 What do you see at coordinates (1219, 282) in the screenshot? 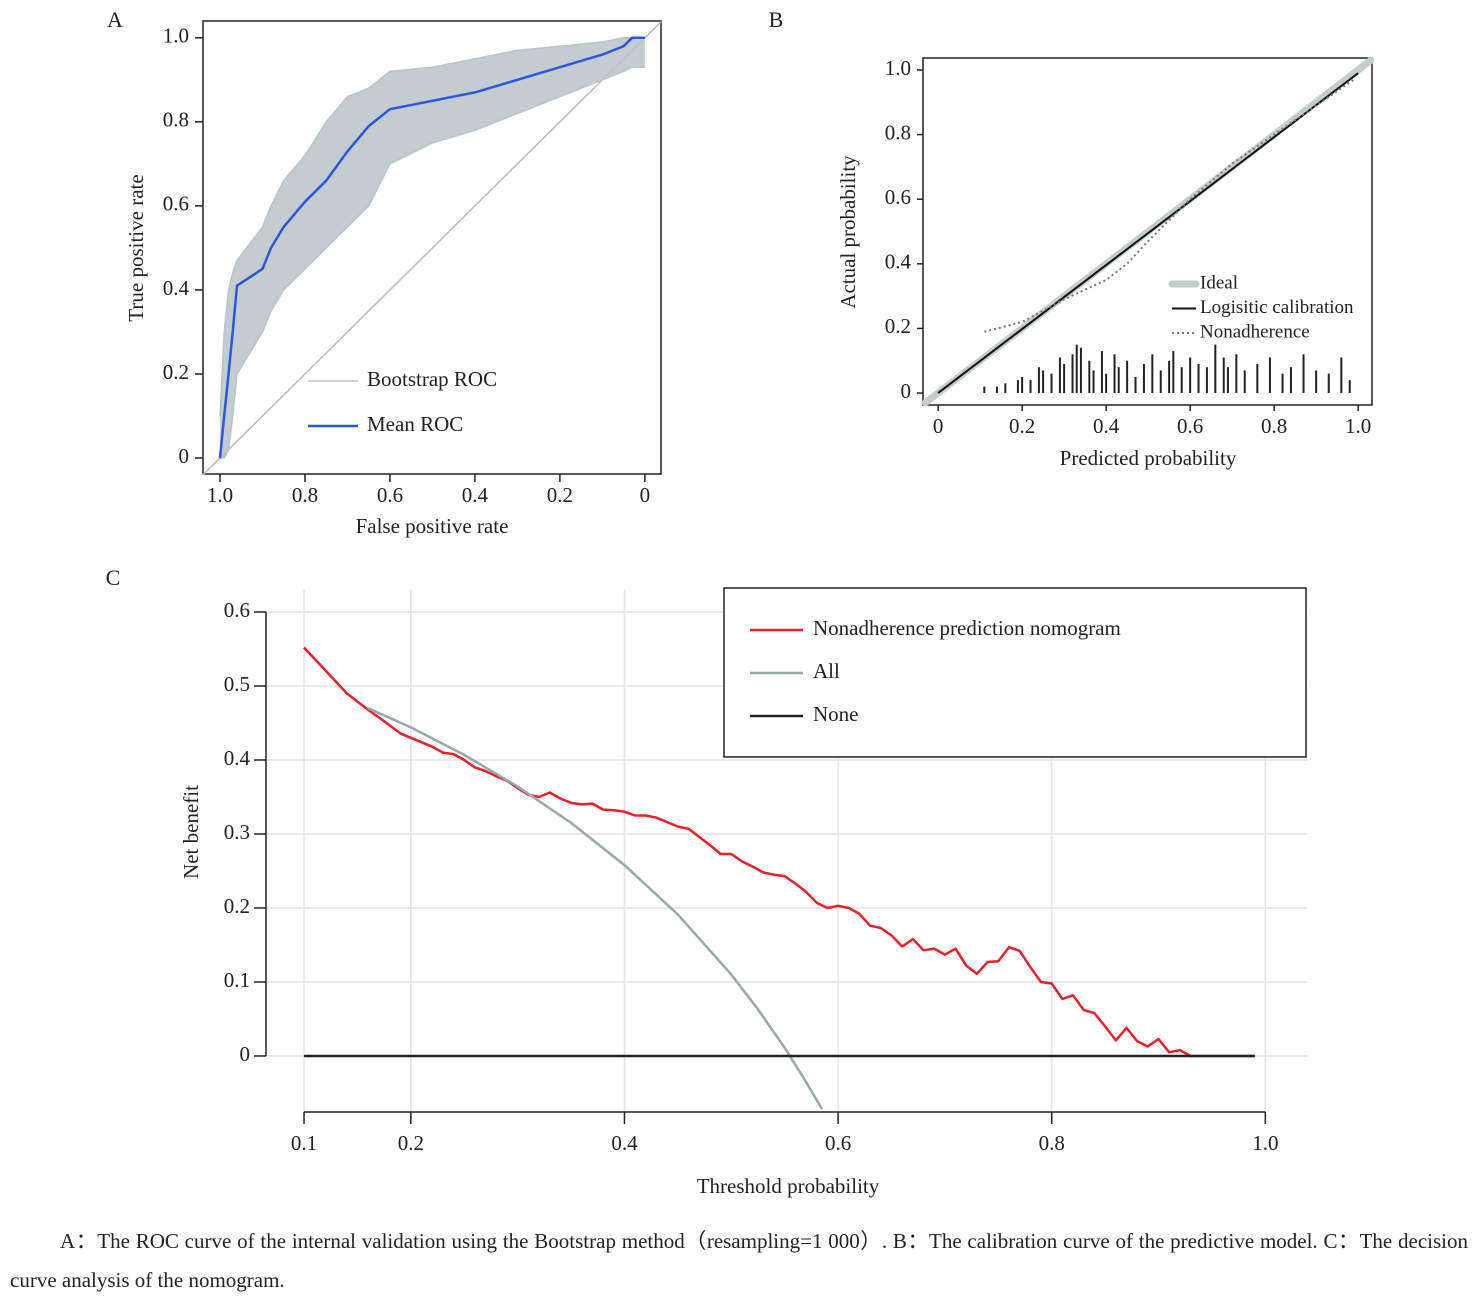
I see `legend-label: Ideal` at bounding box center [1219, 282].